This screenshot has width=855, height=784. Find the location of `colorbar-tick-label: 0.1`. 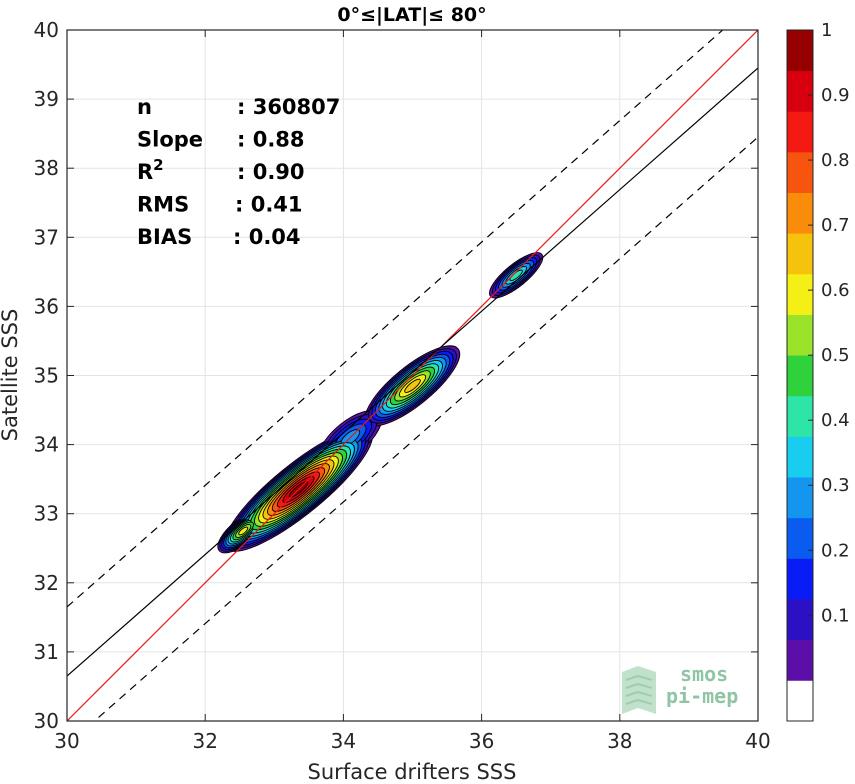

colorbar-tick-label: 0.1 is located at coordinates (835, 615).